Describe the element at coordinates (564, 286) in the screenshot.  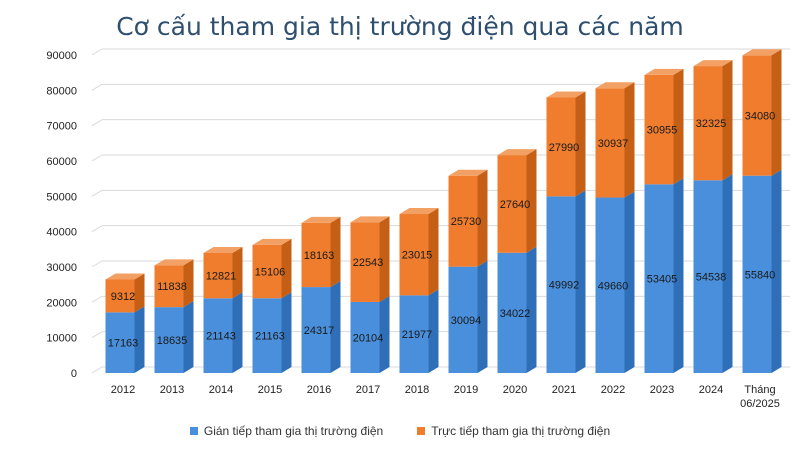
I see `data-label: 49992` at that location.